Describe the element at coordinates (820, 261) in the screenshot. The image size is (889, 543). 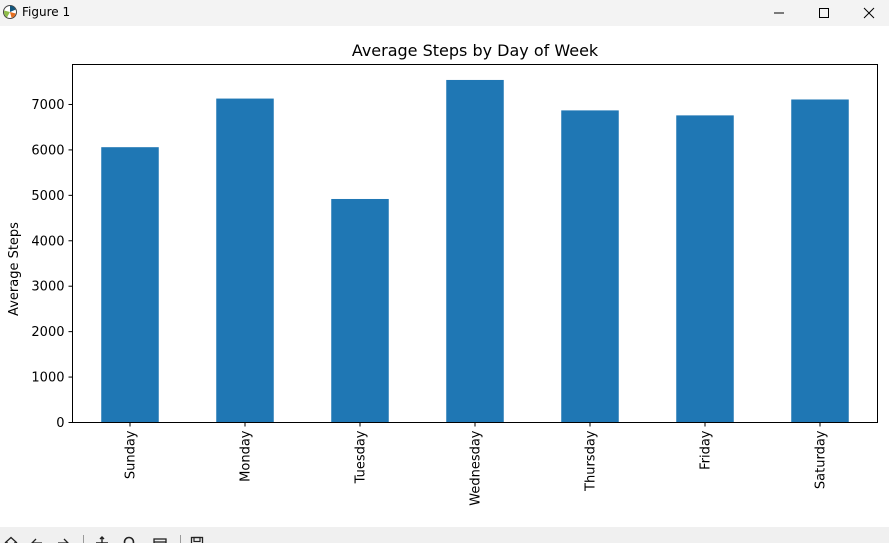
I see `bar-saturday` at that location.